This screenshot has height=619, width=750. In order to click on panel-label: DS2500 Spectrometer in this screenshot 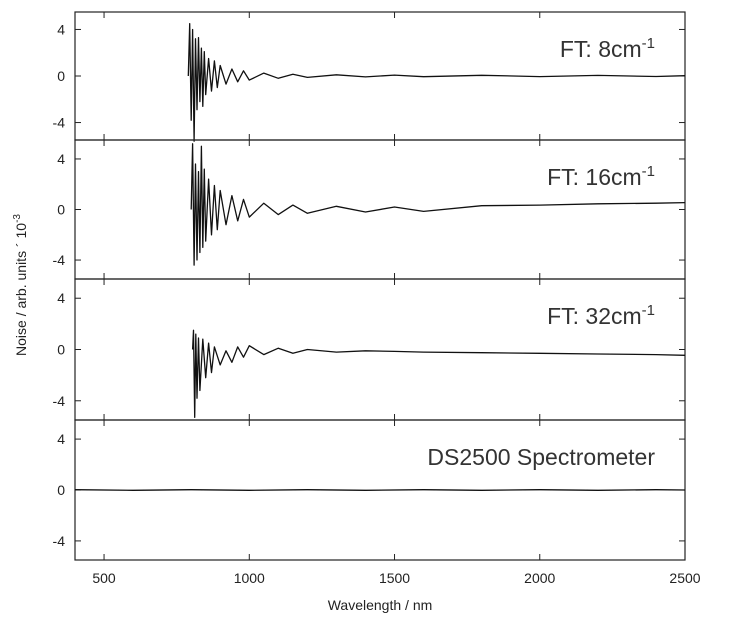, I will do `click(541, 457)`.